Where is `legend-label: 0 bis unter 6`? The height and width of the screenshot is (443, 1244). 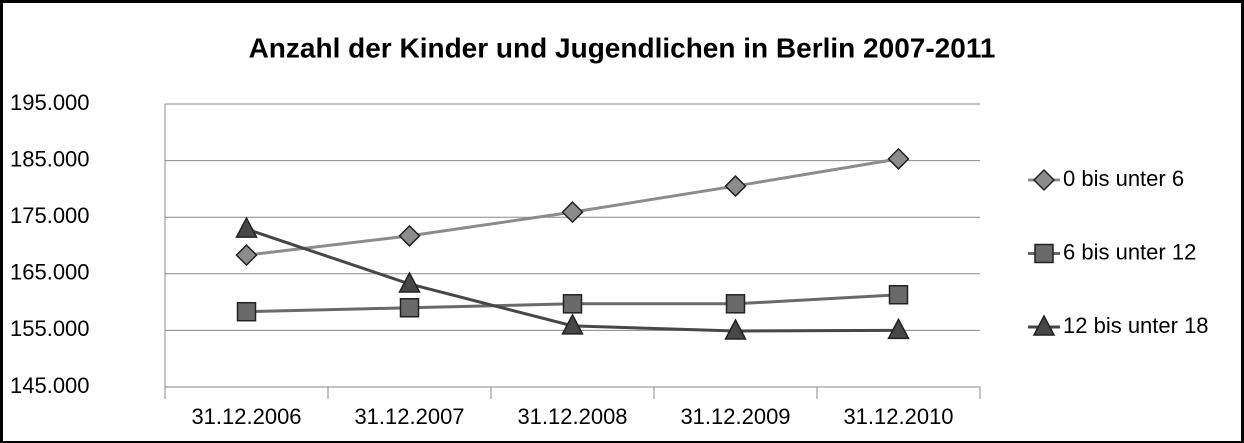 legend-label: 0 bis unter 6 is located at coordinates (1123, 178).